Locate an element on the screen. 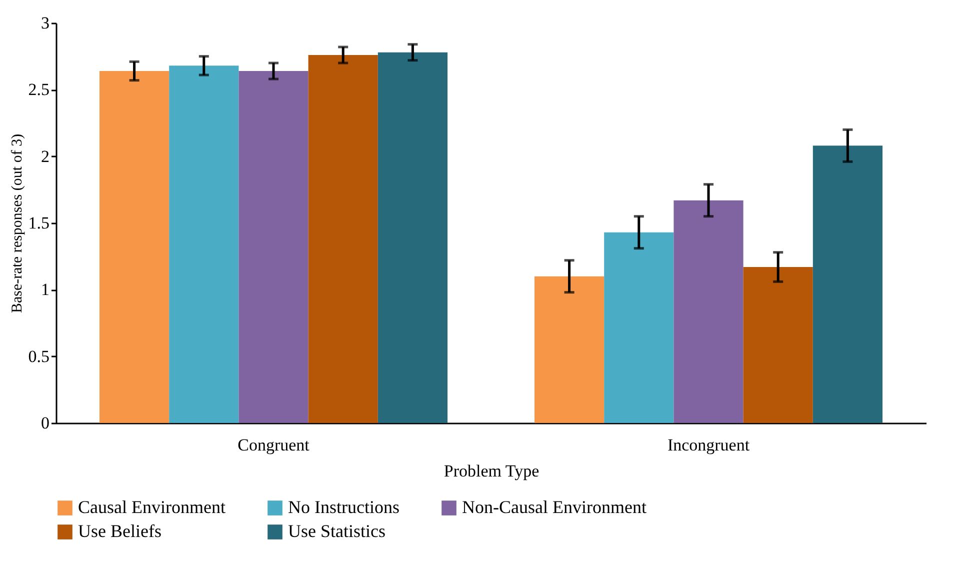  y-tick-label: 0.5 is located at coordinates (39, 356).